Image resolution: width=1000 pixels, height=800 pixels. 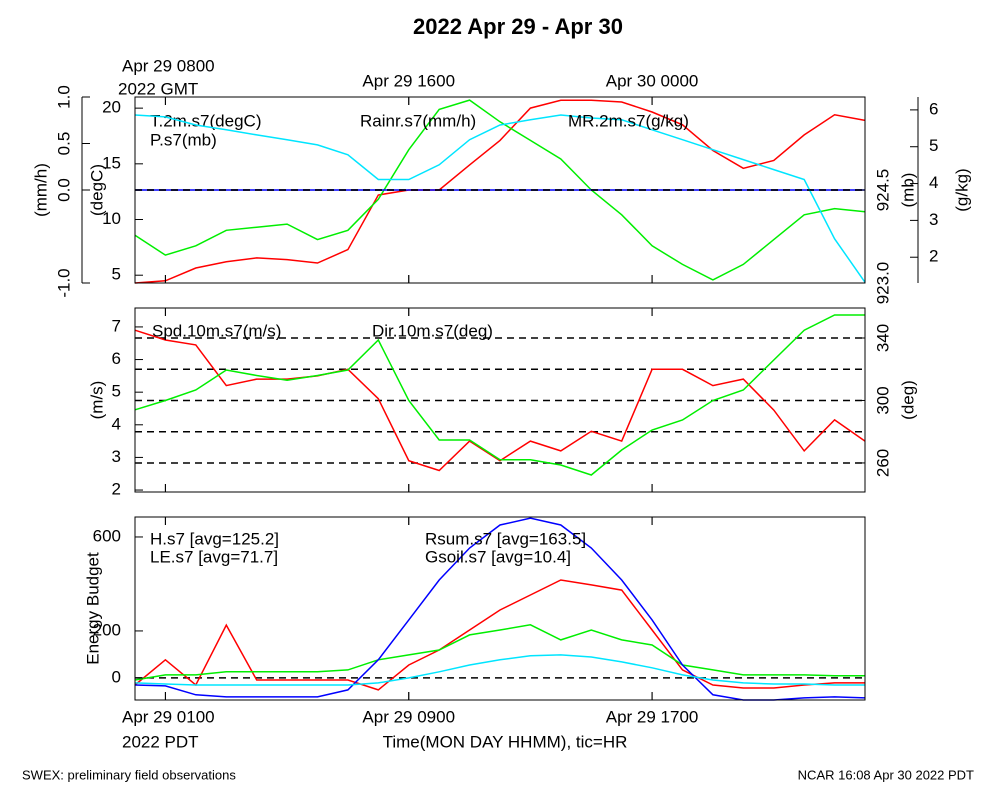 I want to click on legend-label: MR.2m.s7(g/kg), so click(x=628, y=120).